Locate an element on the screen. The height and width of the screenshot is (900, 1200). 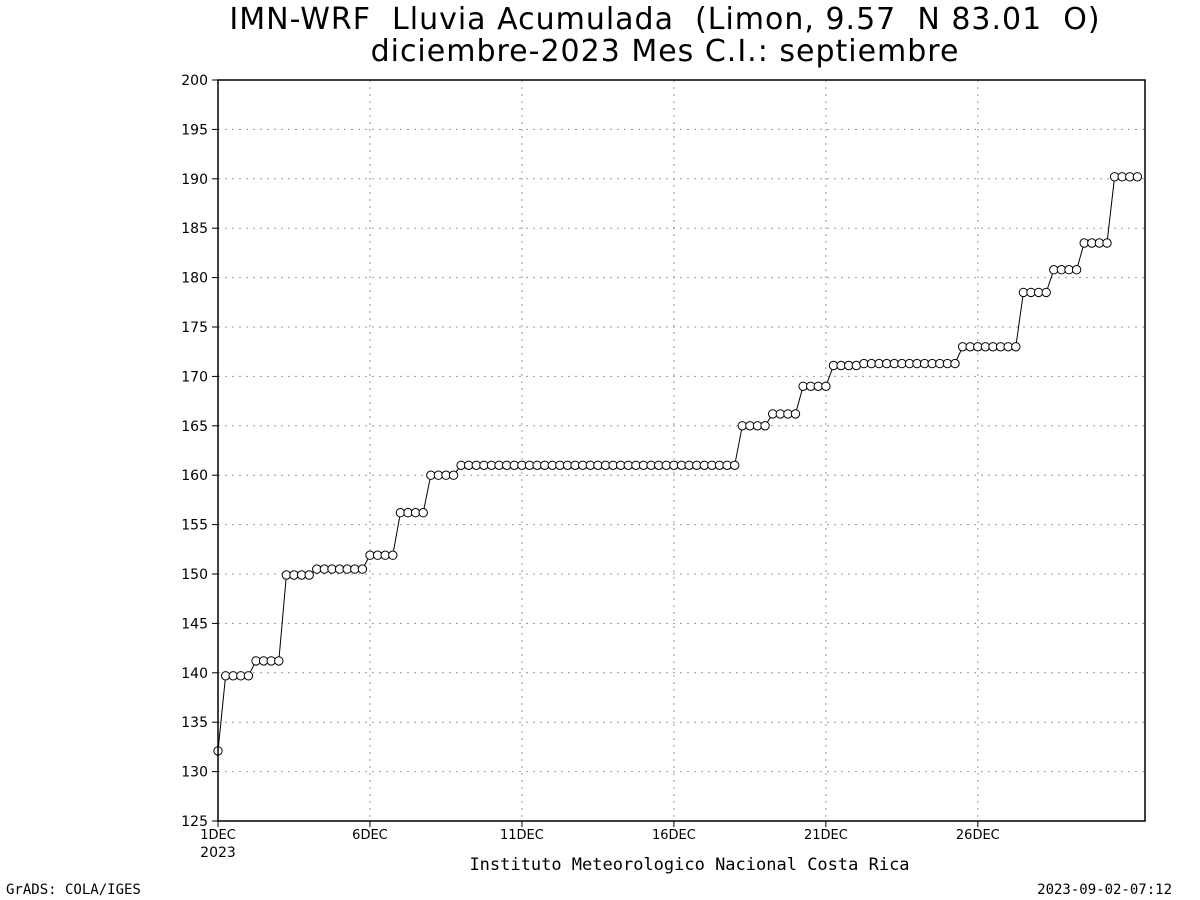
y-tick-label: 175 is located at coordinates (194, 328).